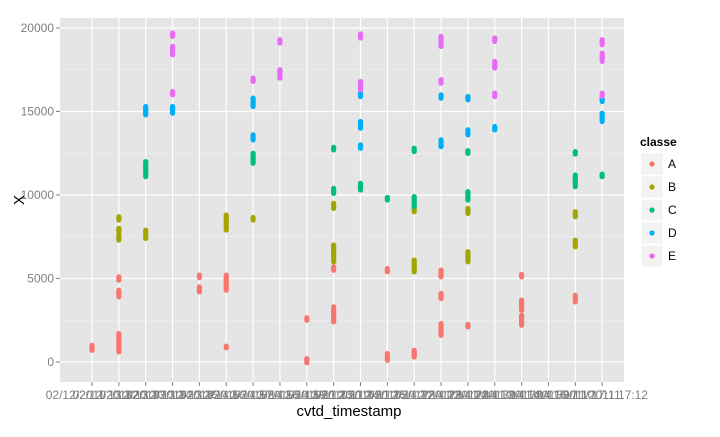  What do you see at coordinates (672, 164) in the screenshot?
I see `legend-label-A: A` at bounding box center [672, 164].